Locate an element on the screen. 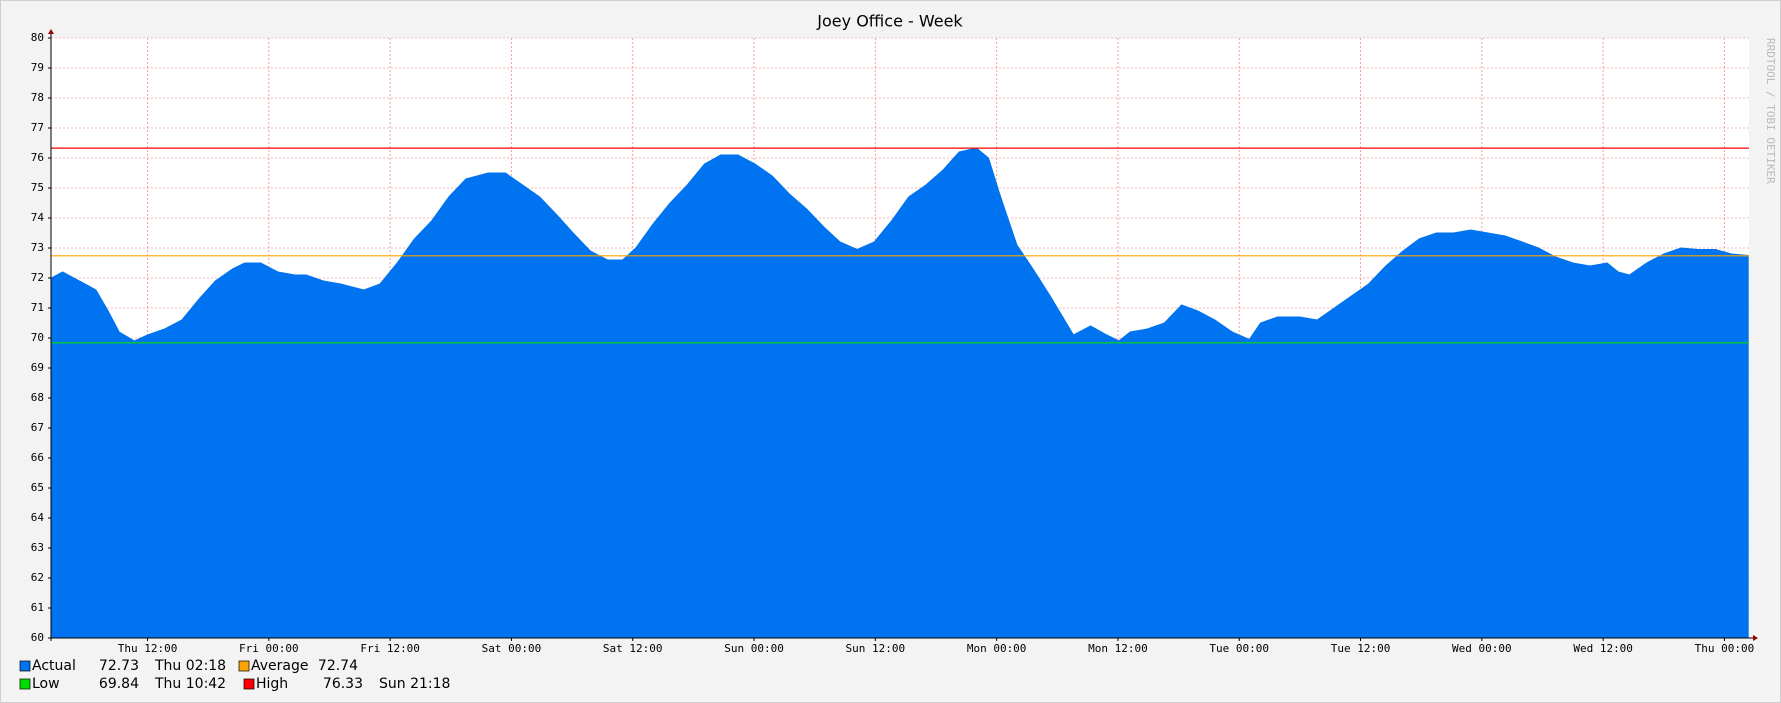  legend-label: Low is located at coordinates (46, 684).